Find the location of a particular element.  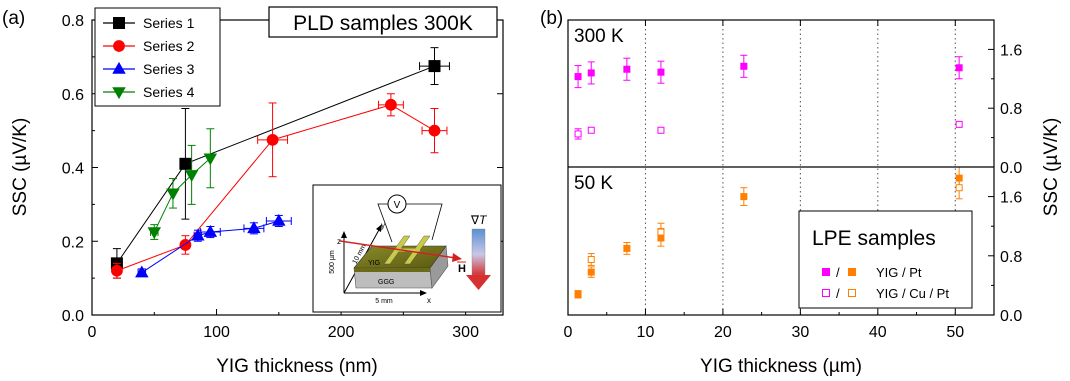

panel-b-x-tick-label: 0 is located at coordinates (568, 332).